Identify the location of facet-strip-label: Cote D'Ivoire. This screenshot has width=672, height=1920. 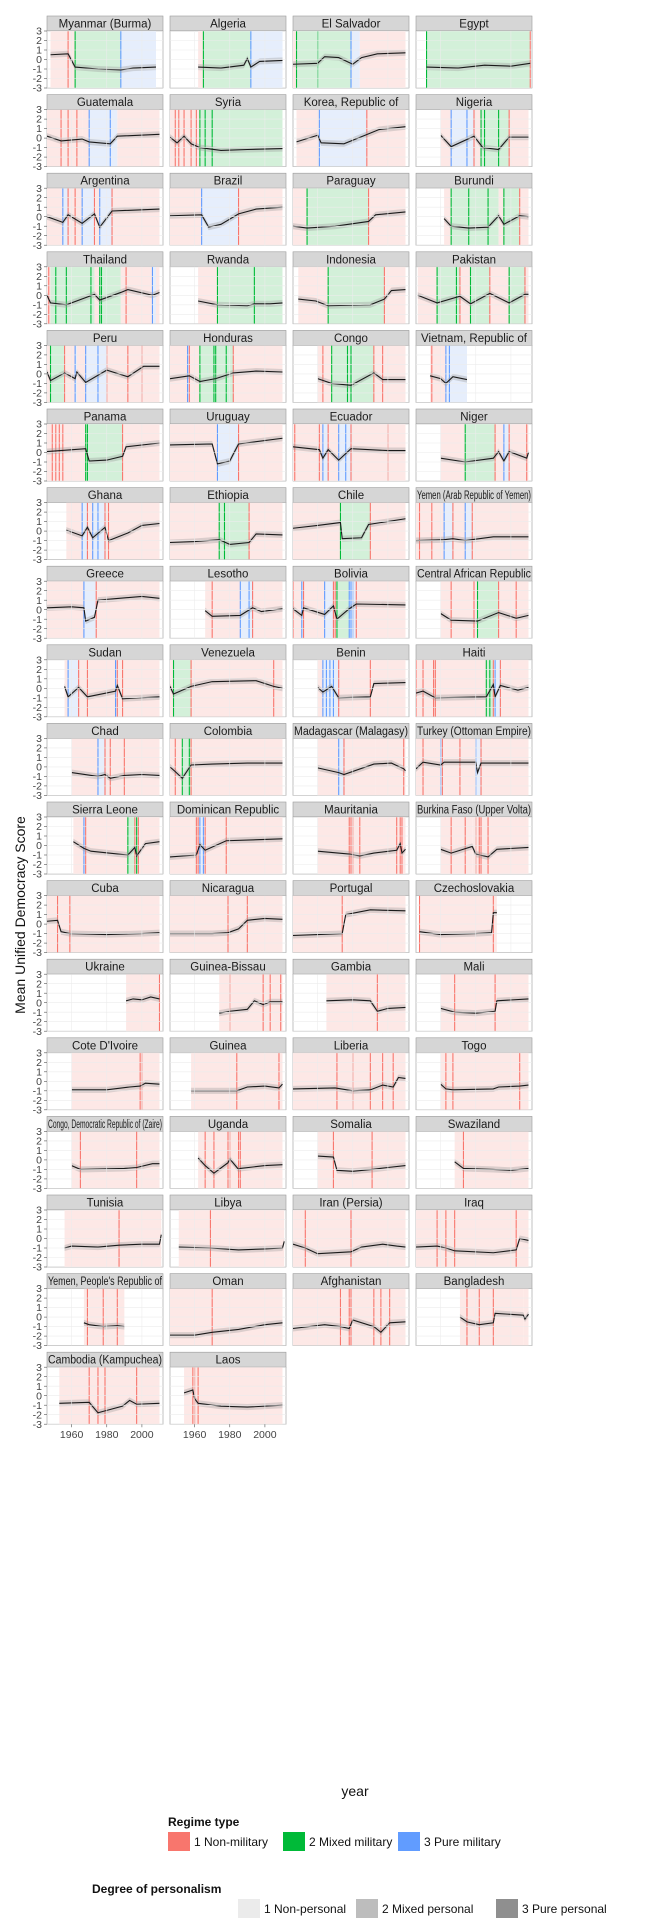
(105, 1046).